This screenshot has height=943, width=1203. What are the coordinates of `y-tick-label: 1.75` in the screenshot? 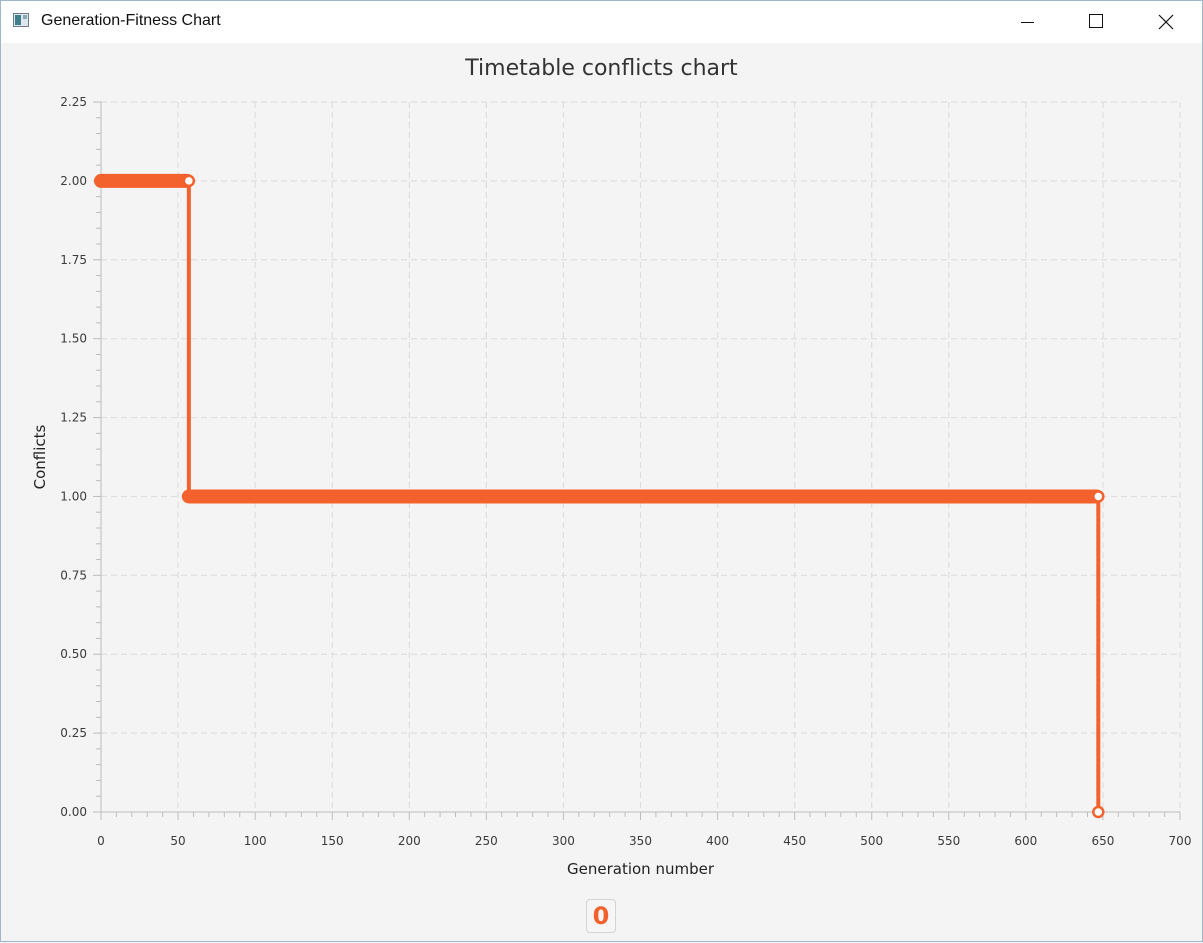 It's located at (73, 260).